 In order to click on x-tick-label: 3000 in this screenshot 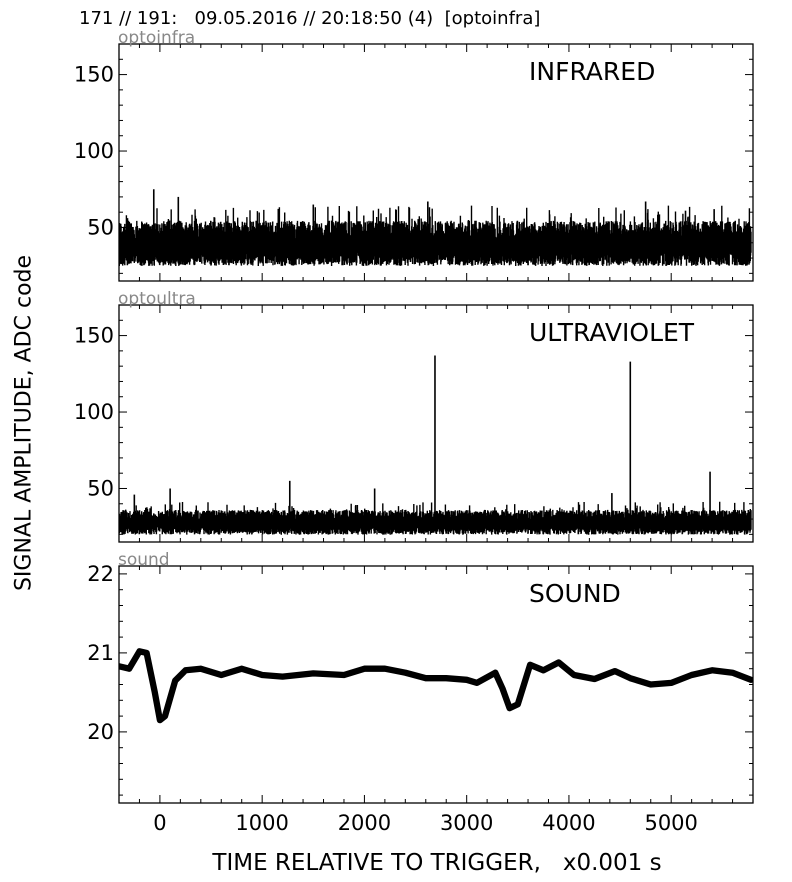, I will do `click(466, 823)`.